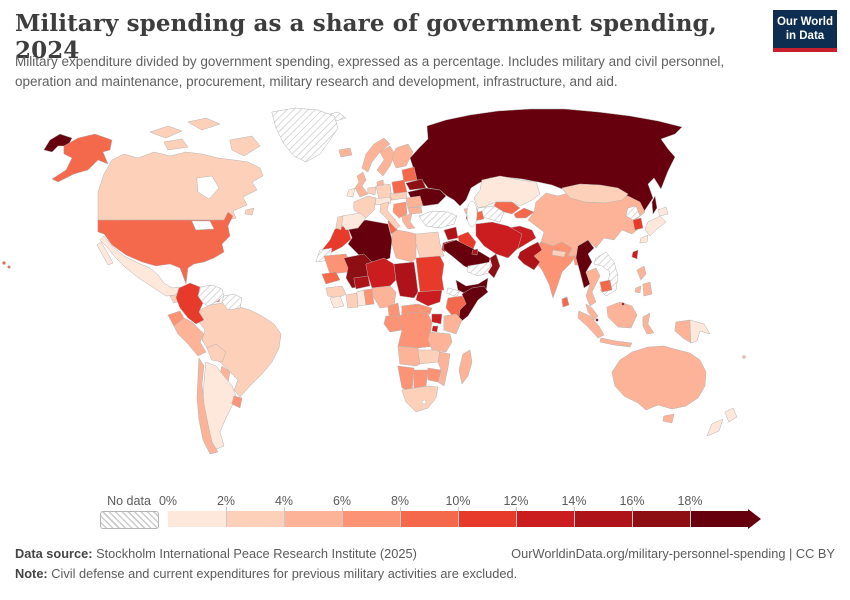 Image resolution: width=850 pixels, height=600 pixels. Describe the element at coordinates (365, 207) in the screenshot. I see `country-france` at that location.